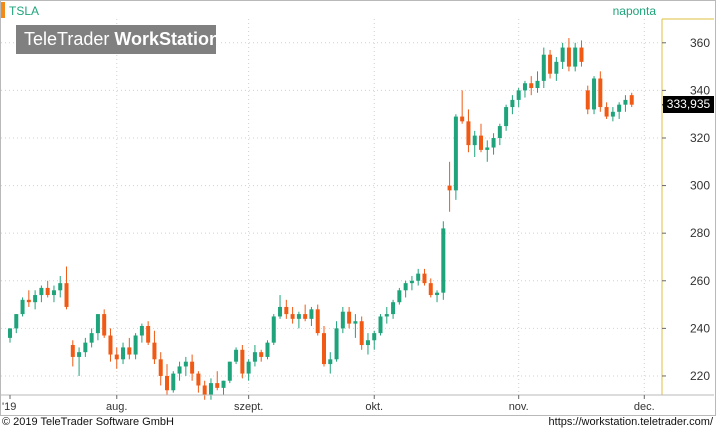 The height and width of the screenshot is (432, 716). What do you see at coordinates (688, 104) in the screenshot?
I see `last-price-tag: 333,935` at bounding box center [688, 104].